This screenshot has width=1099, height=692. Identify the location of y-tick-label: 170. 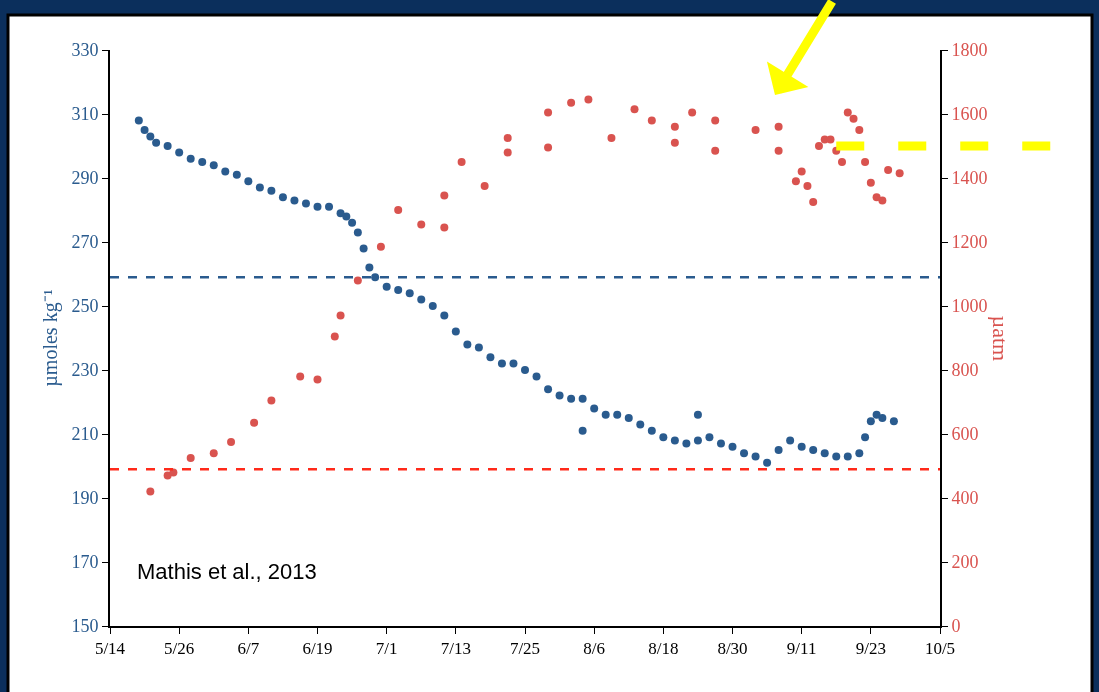
(85, 562).